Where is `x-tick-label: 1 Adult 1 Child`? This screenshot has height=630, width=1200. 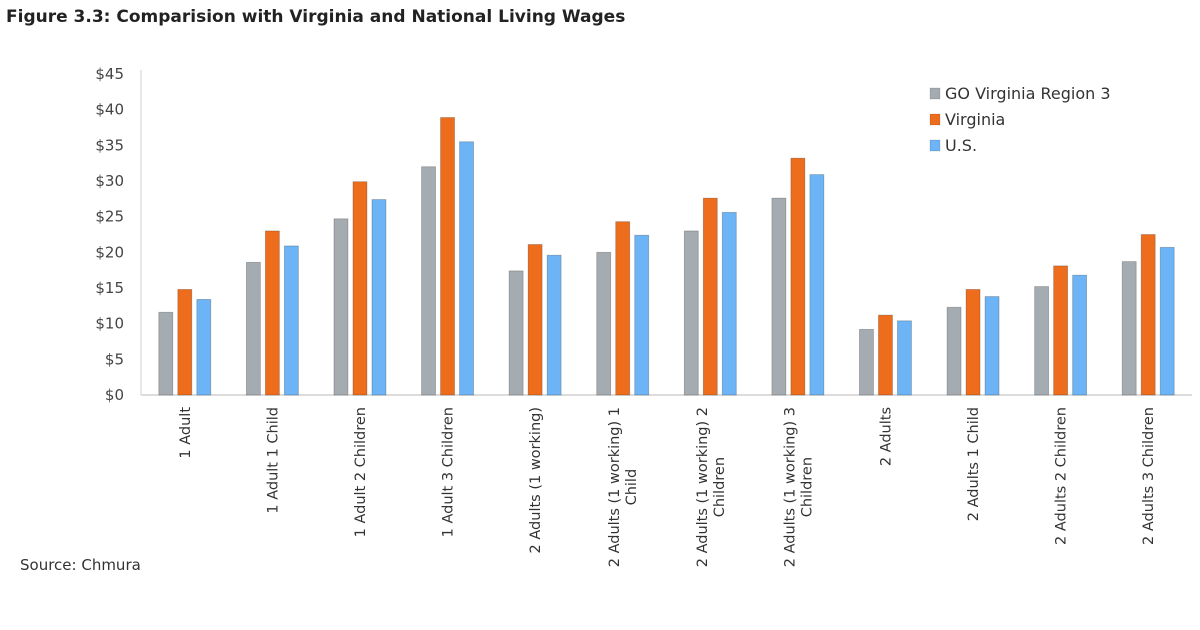 x-tick-label: 1 Adult 1 Child is located at coordinates (273, 460).